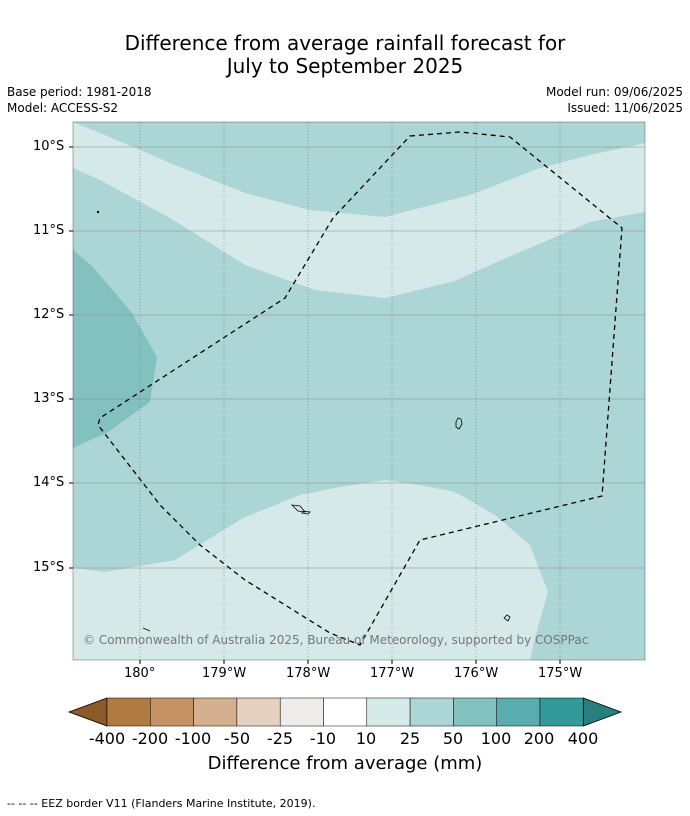  What do you see at coordinates (496, 738) in the screenshot?
I see `colorbar-label: 100` at bounding box center [496, 738].